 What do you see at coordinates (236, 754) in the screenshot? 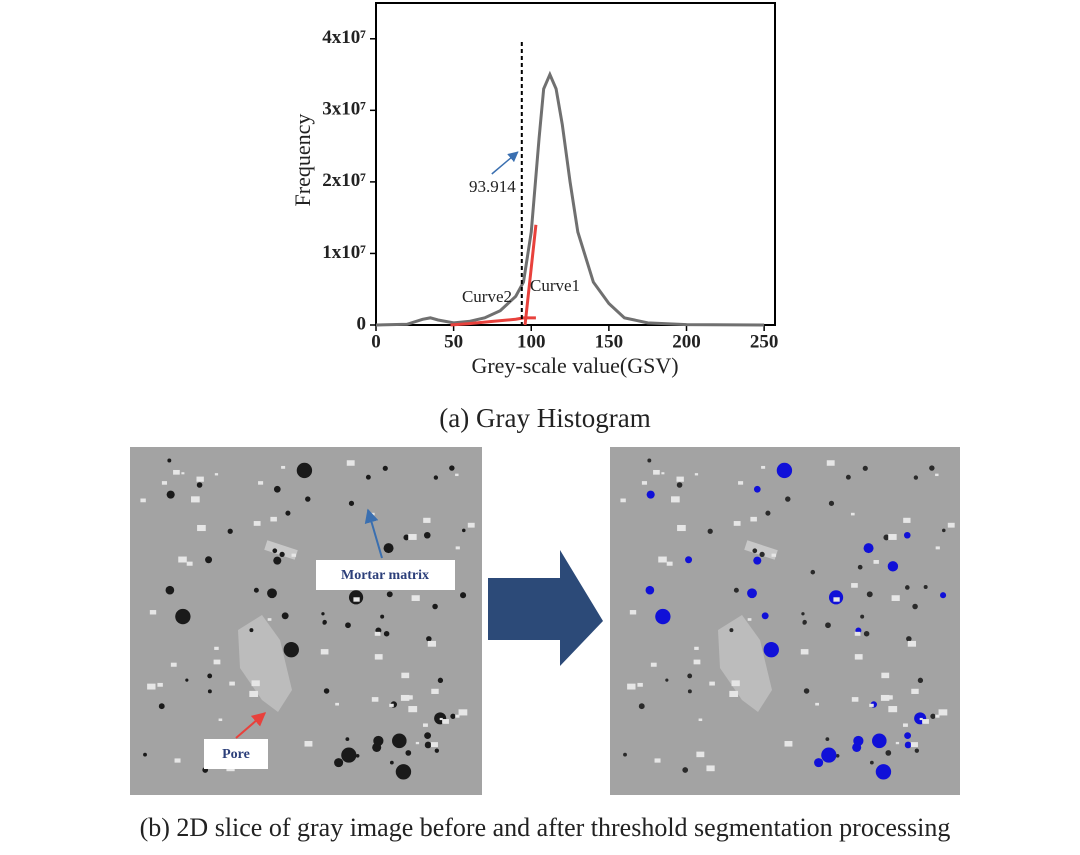
I see `label-box` at bounding box center [236, 754].